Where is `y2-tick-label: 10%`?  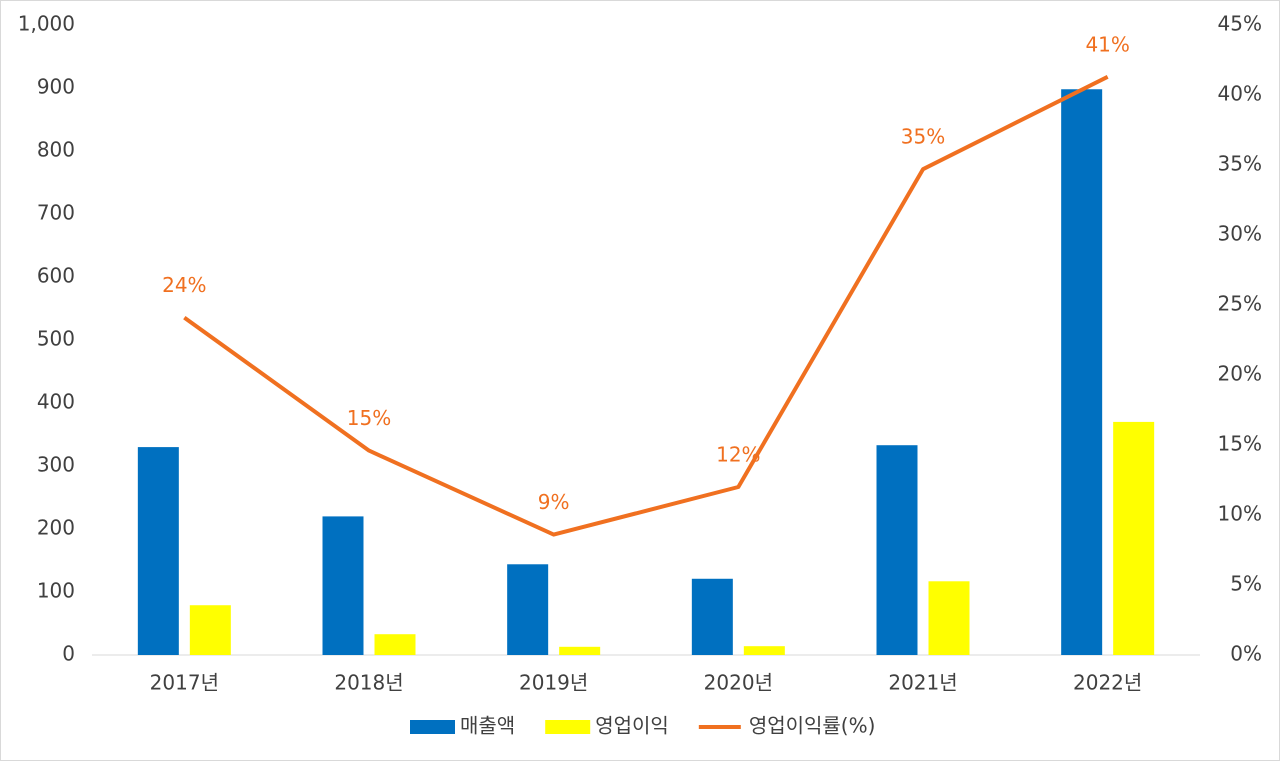 y2-tick-label: 10% is located at coordinates (1240, 514).